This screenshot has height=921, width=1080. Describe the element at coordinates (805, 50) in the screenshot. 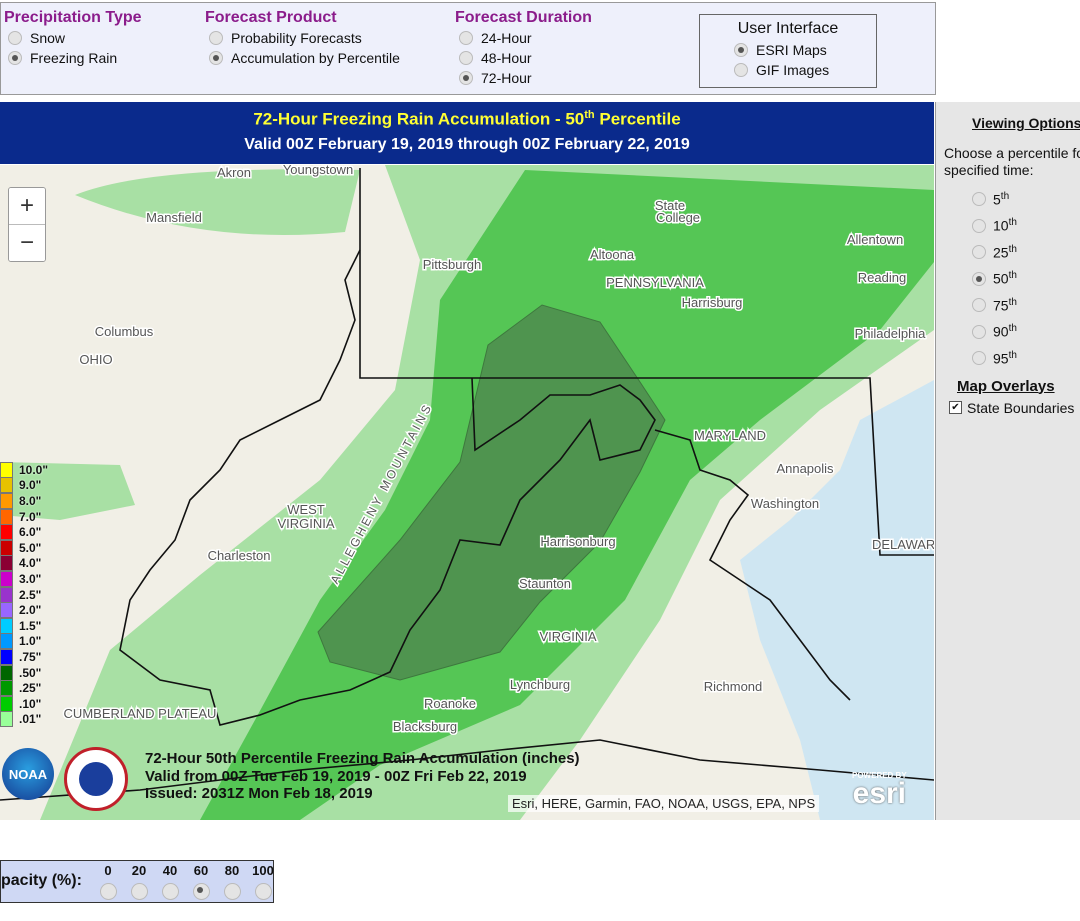

I see `radio-option: ESRI Maps` at that location.